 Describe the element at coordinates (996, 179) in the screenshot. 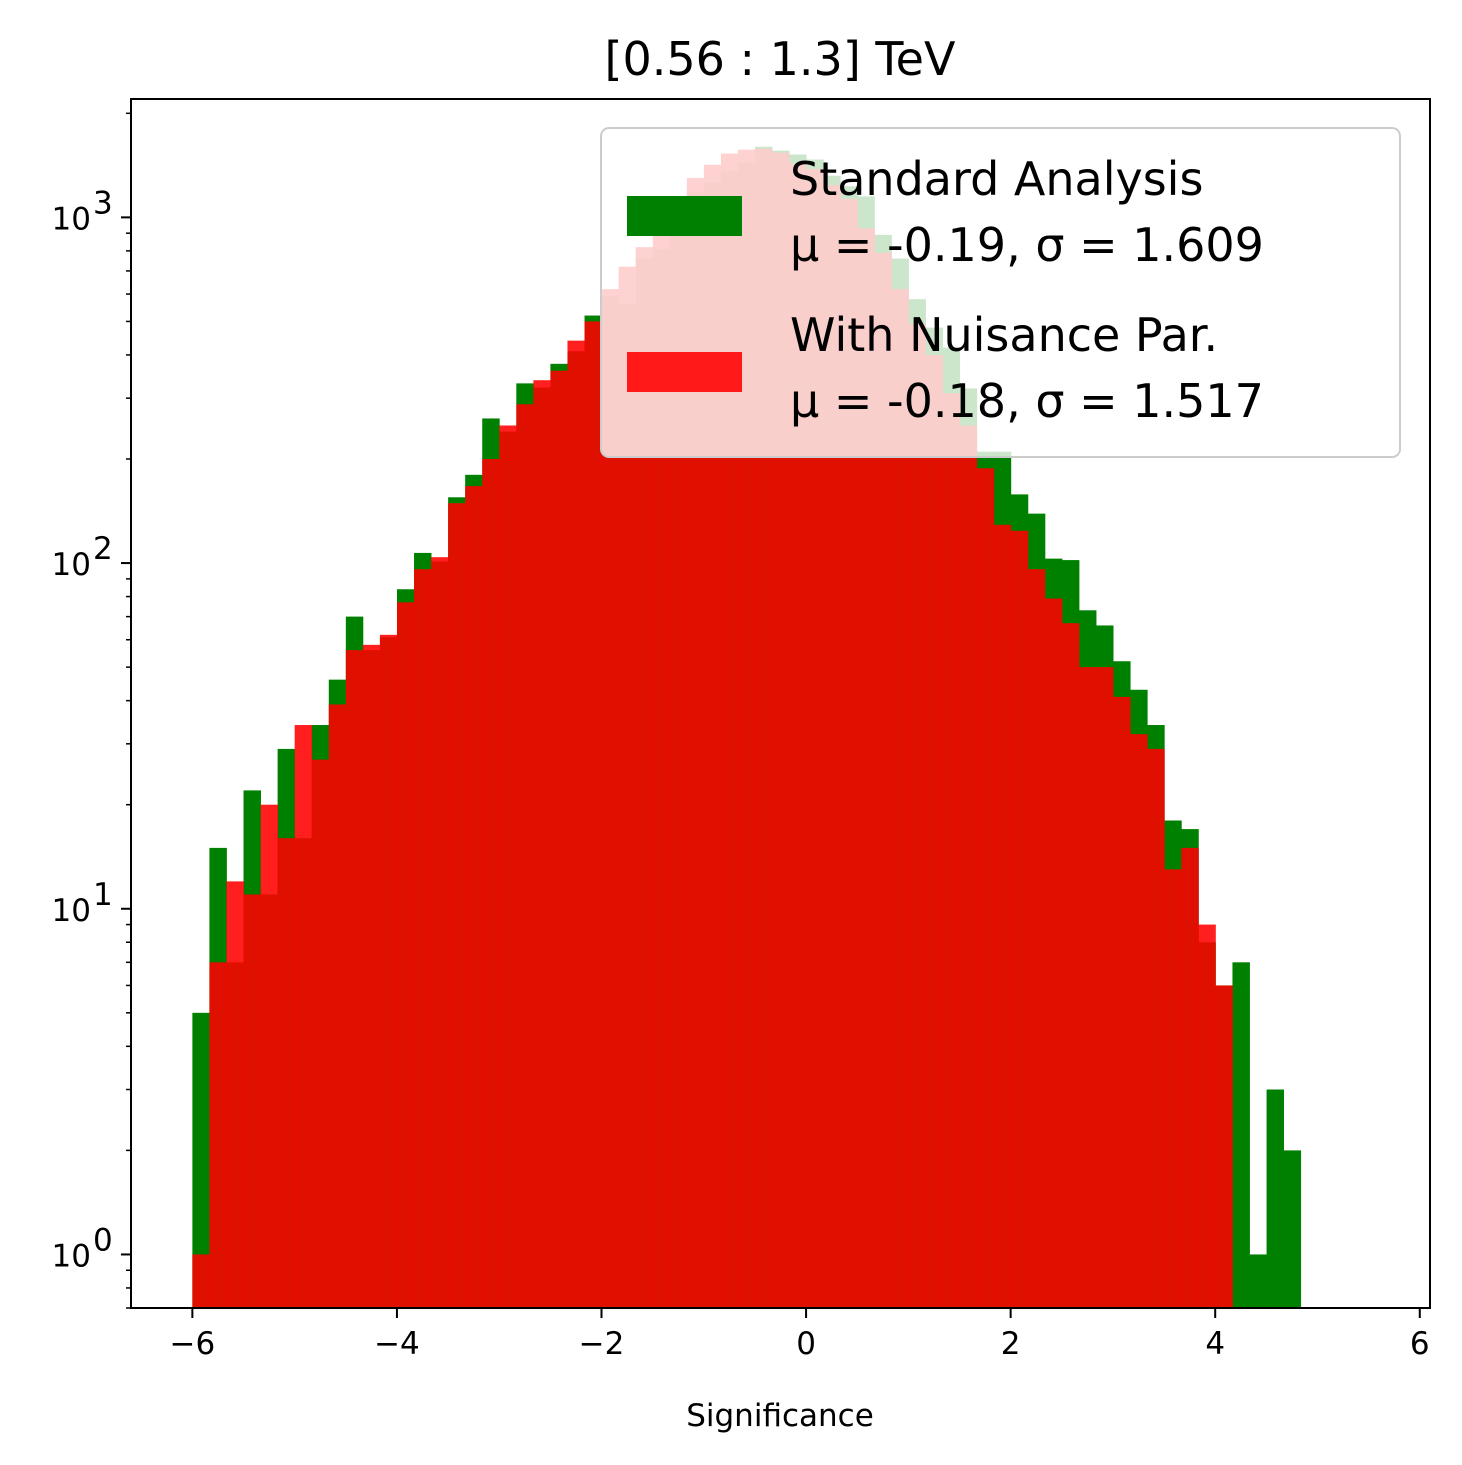

I see `legend-label: Standard Analysis` at that location.